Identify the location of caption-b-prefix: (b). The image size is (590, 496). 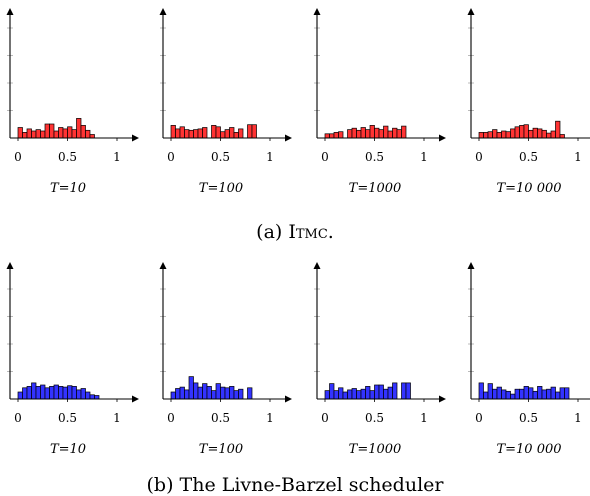
(163, 485).